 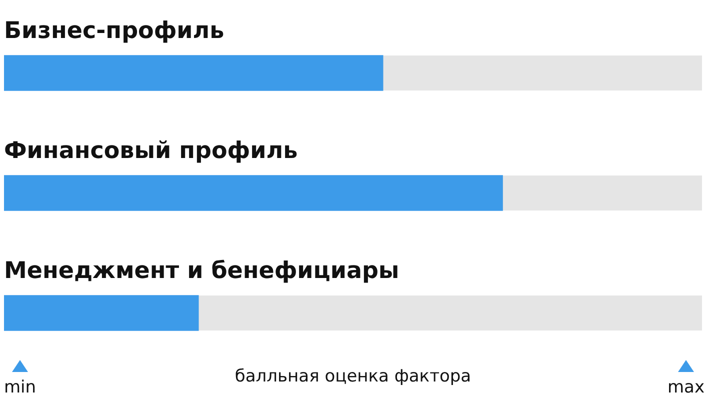 I want to click on text: max, so click(x=686, y=387).